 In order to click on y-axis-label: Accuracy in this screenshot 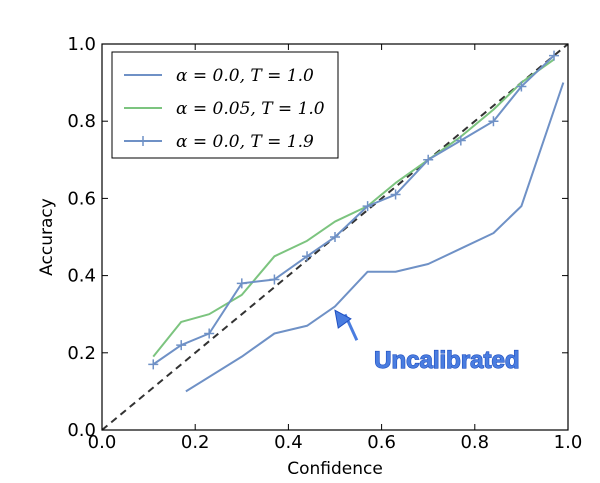, I will do `click(47, 237)`.